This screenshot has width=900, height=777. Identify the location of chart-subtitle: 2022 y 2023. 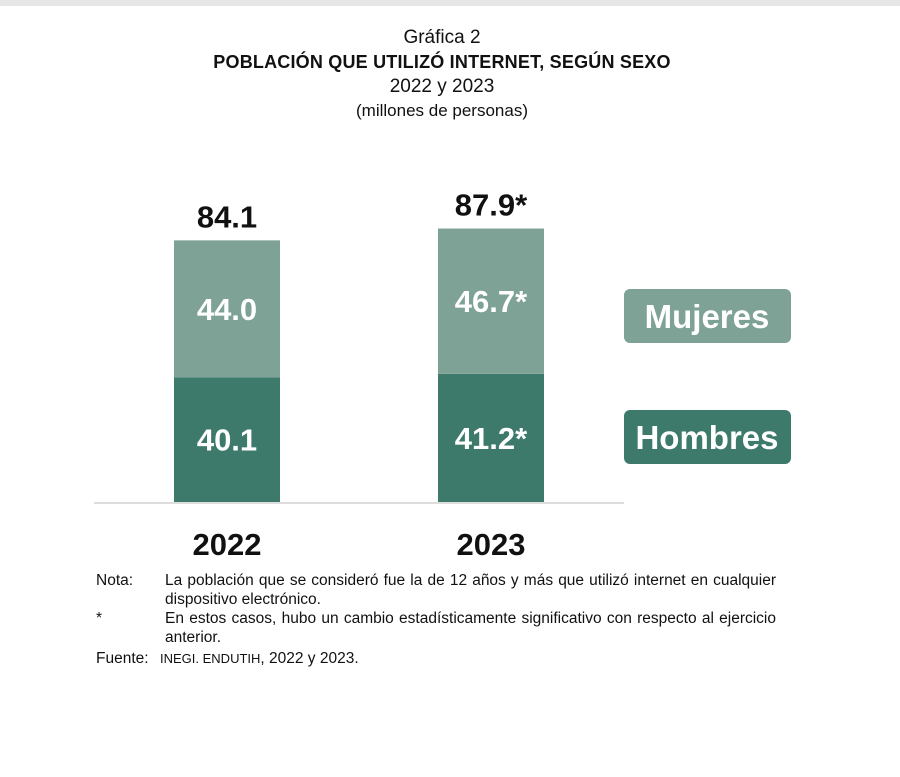
(442, 86).